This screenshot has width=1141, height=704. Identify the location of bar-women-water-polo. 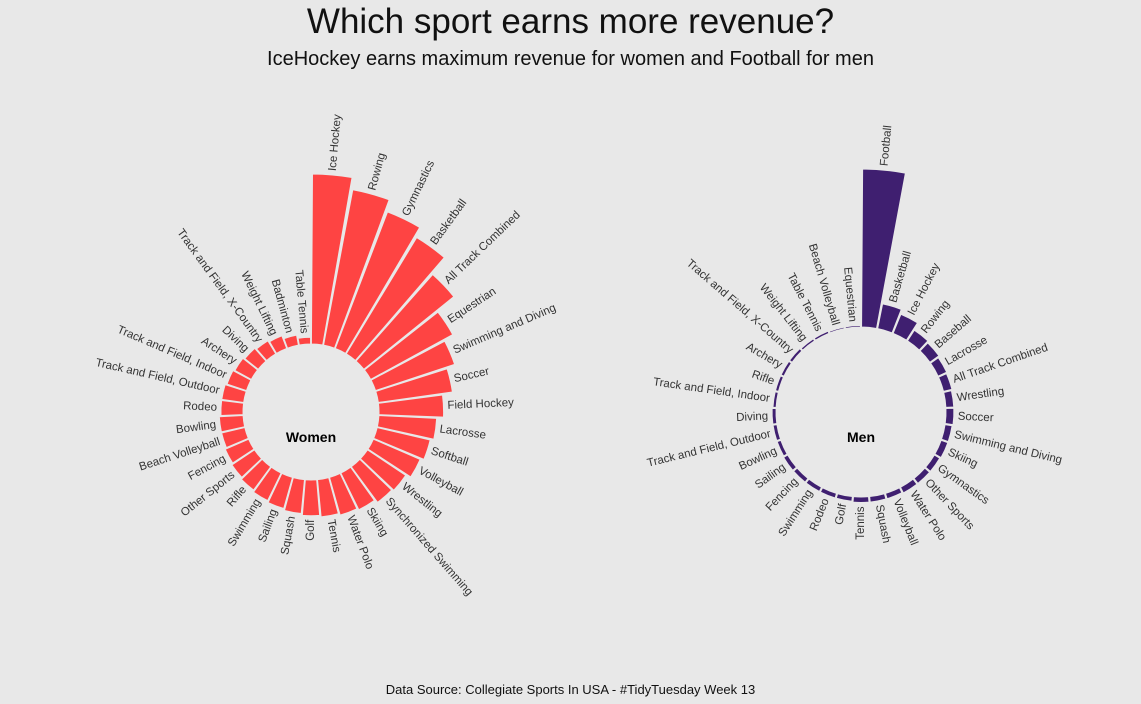
(343, 494).